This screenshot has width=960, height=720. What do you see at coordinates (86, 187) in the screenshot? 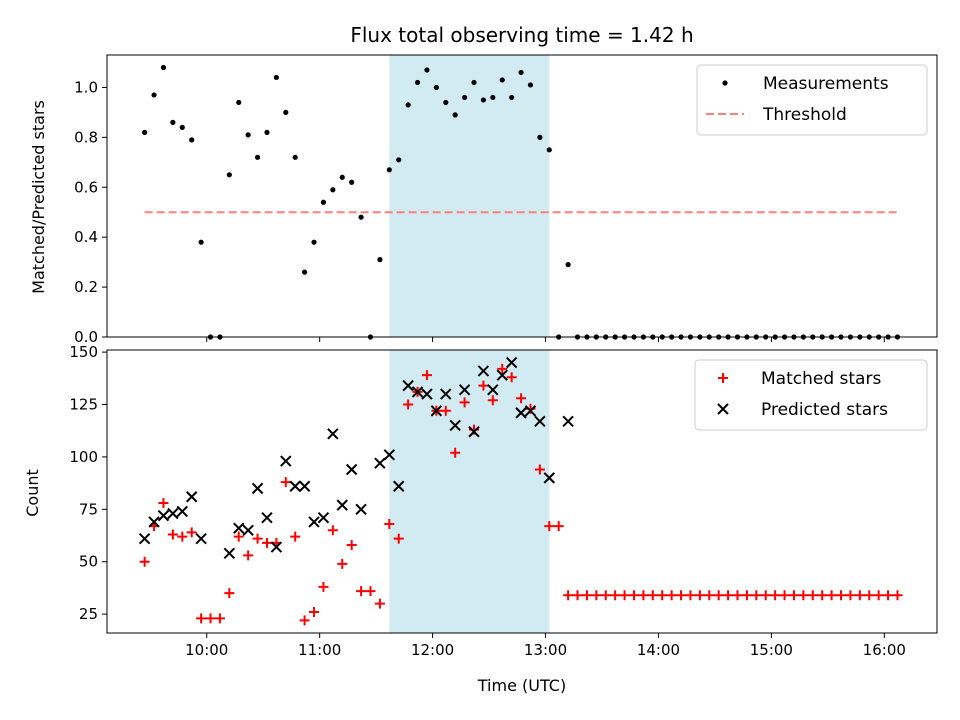
I see `y-tick-label: 0.6` at bounding box center [86, 187].